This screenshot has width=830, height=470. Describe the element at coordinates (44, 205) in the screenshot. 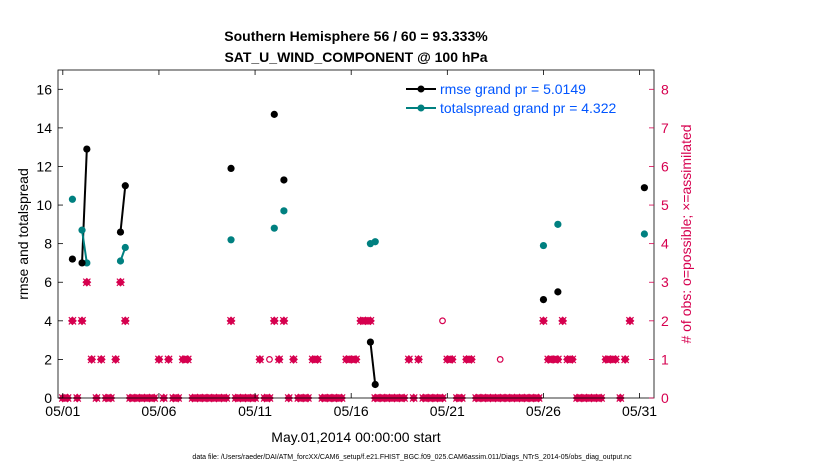

I see `y-tick-label: 10` at that location.